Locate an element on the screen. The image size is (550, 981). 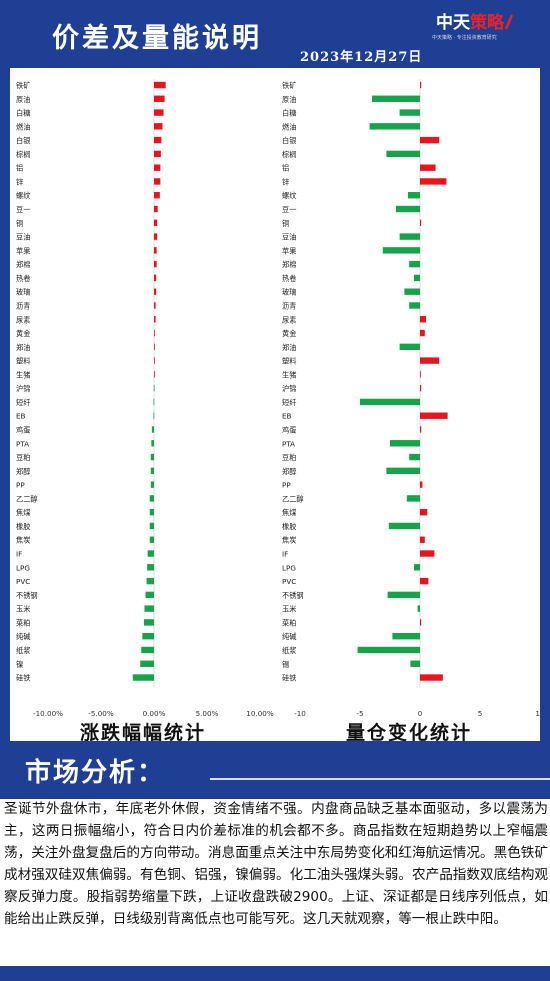
page-title: 价差及量能说明 is located at coordinates (157, 38).